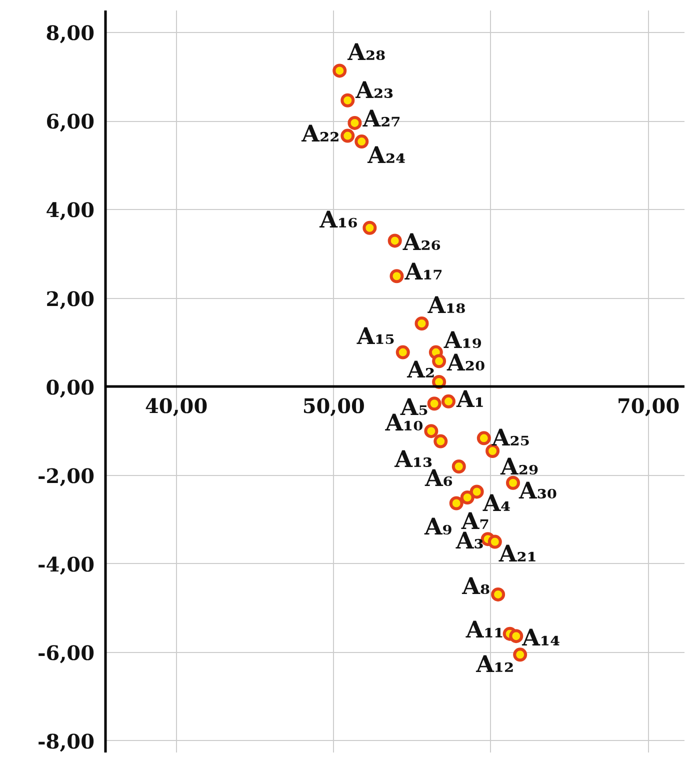 The image size is (699, 766). Describe the element at coordinates (517, 554) in the screenshot. I see `annotation: A₂₁` at that location.